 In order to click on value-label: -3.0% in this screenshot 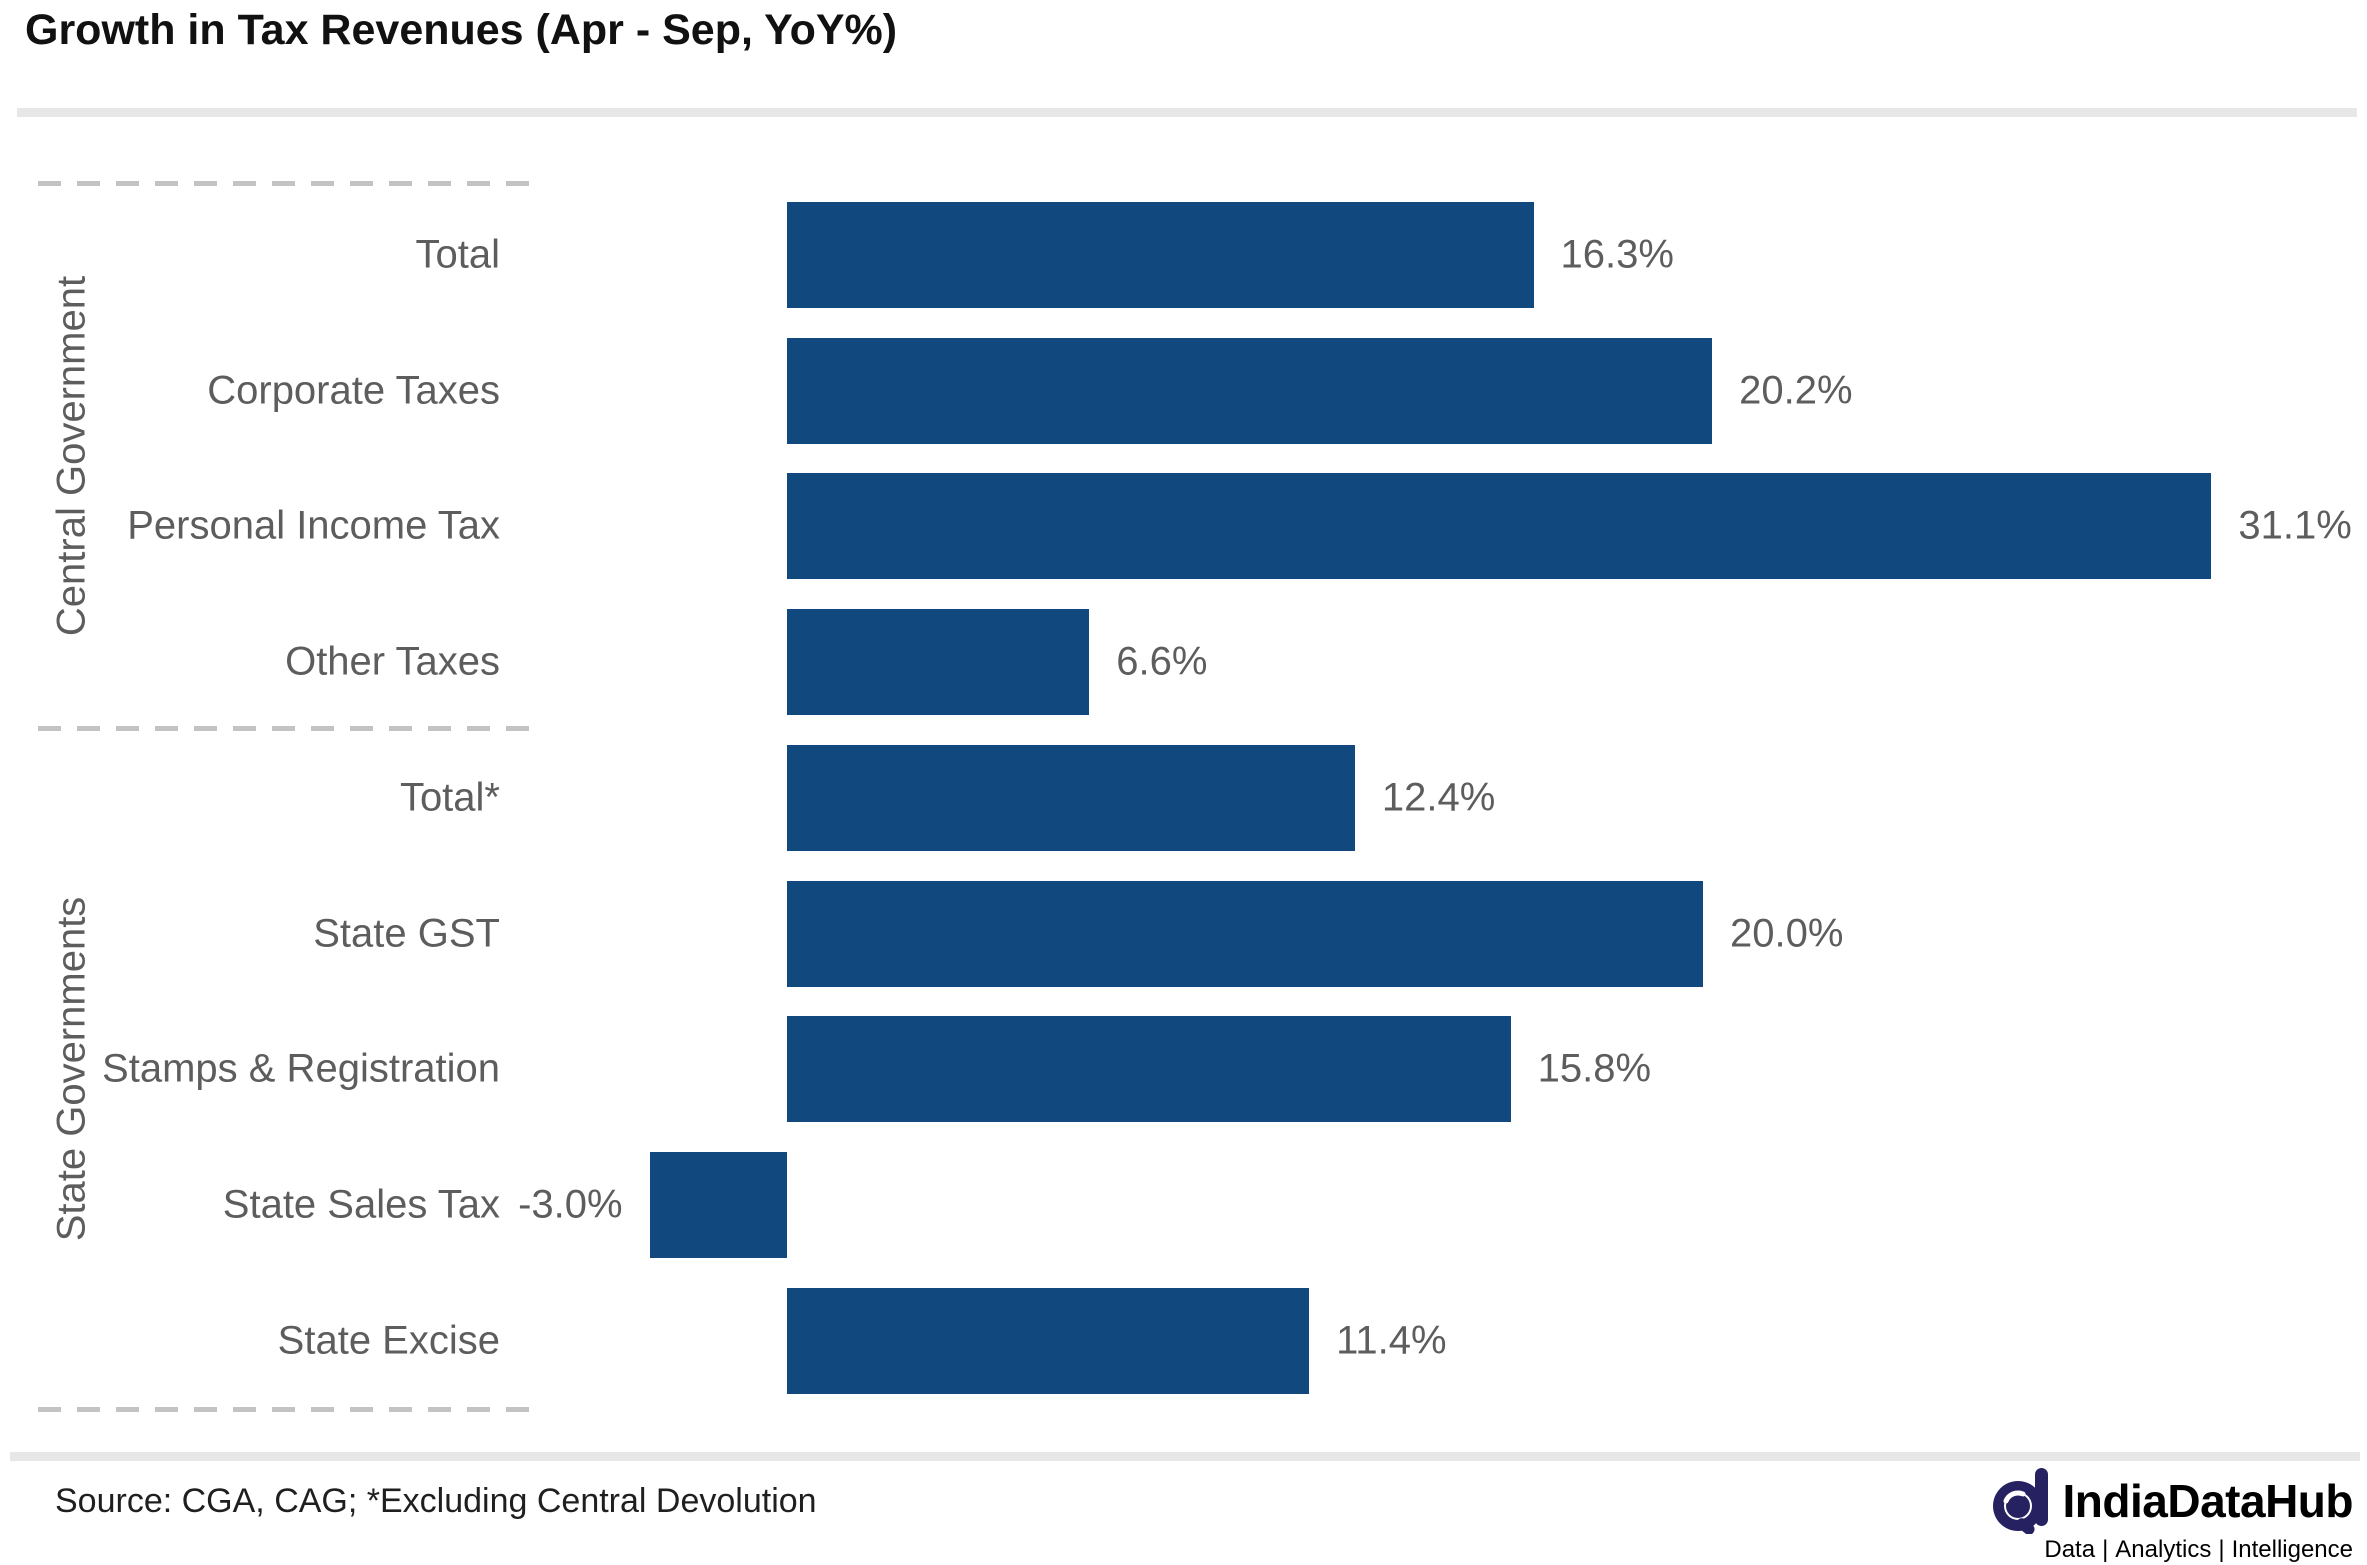, I will do `click(570, 1204)`.